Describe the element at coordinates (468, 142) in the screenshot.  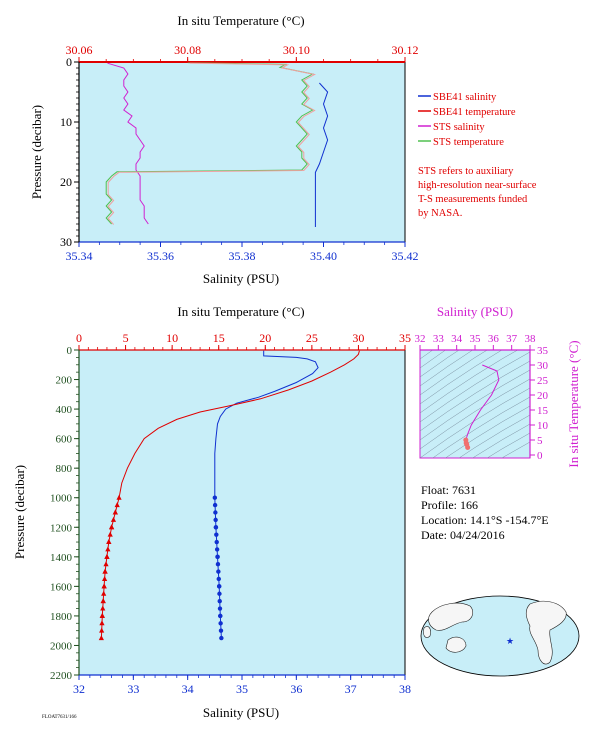
I see `legend-label-sts-temperature: STS temperature` at that location.